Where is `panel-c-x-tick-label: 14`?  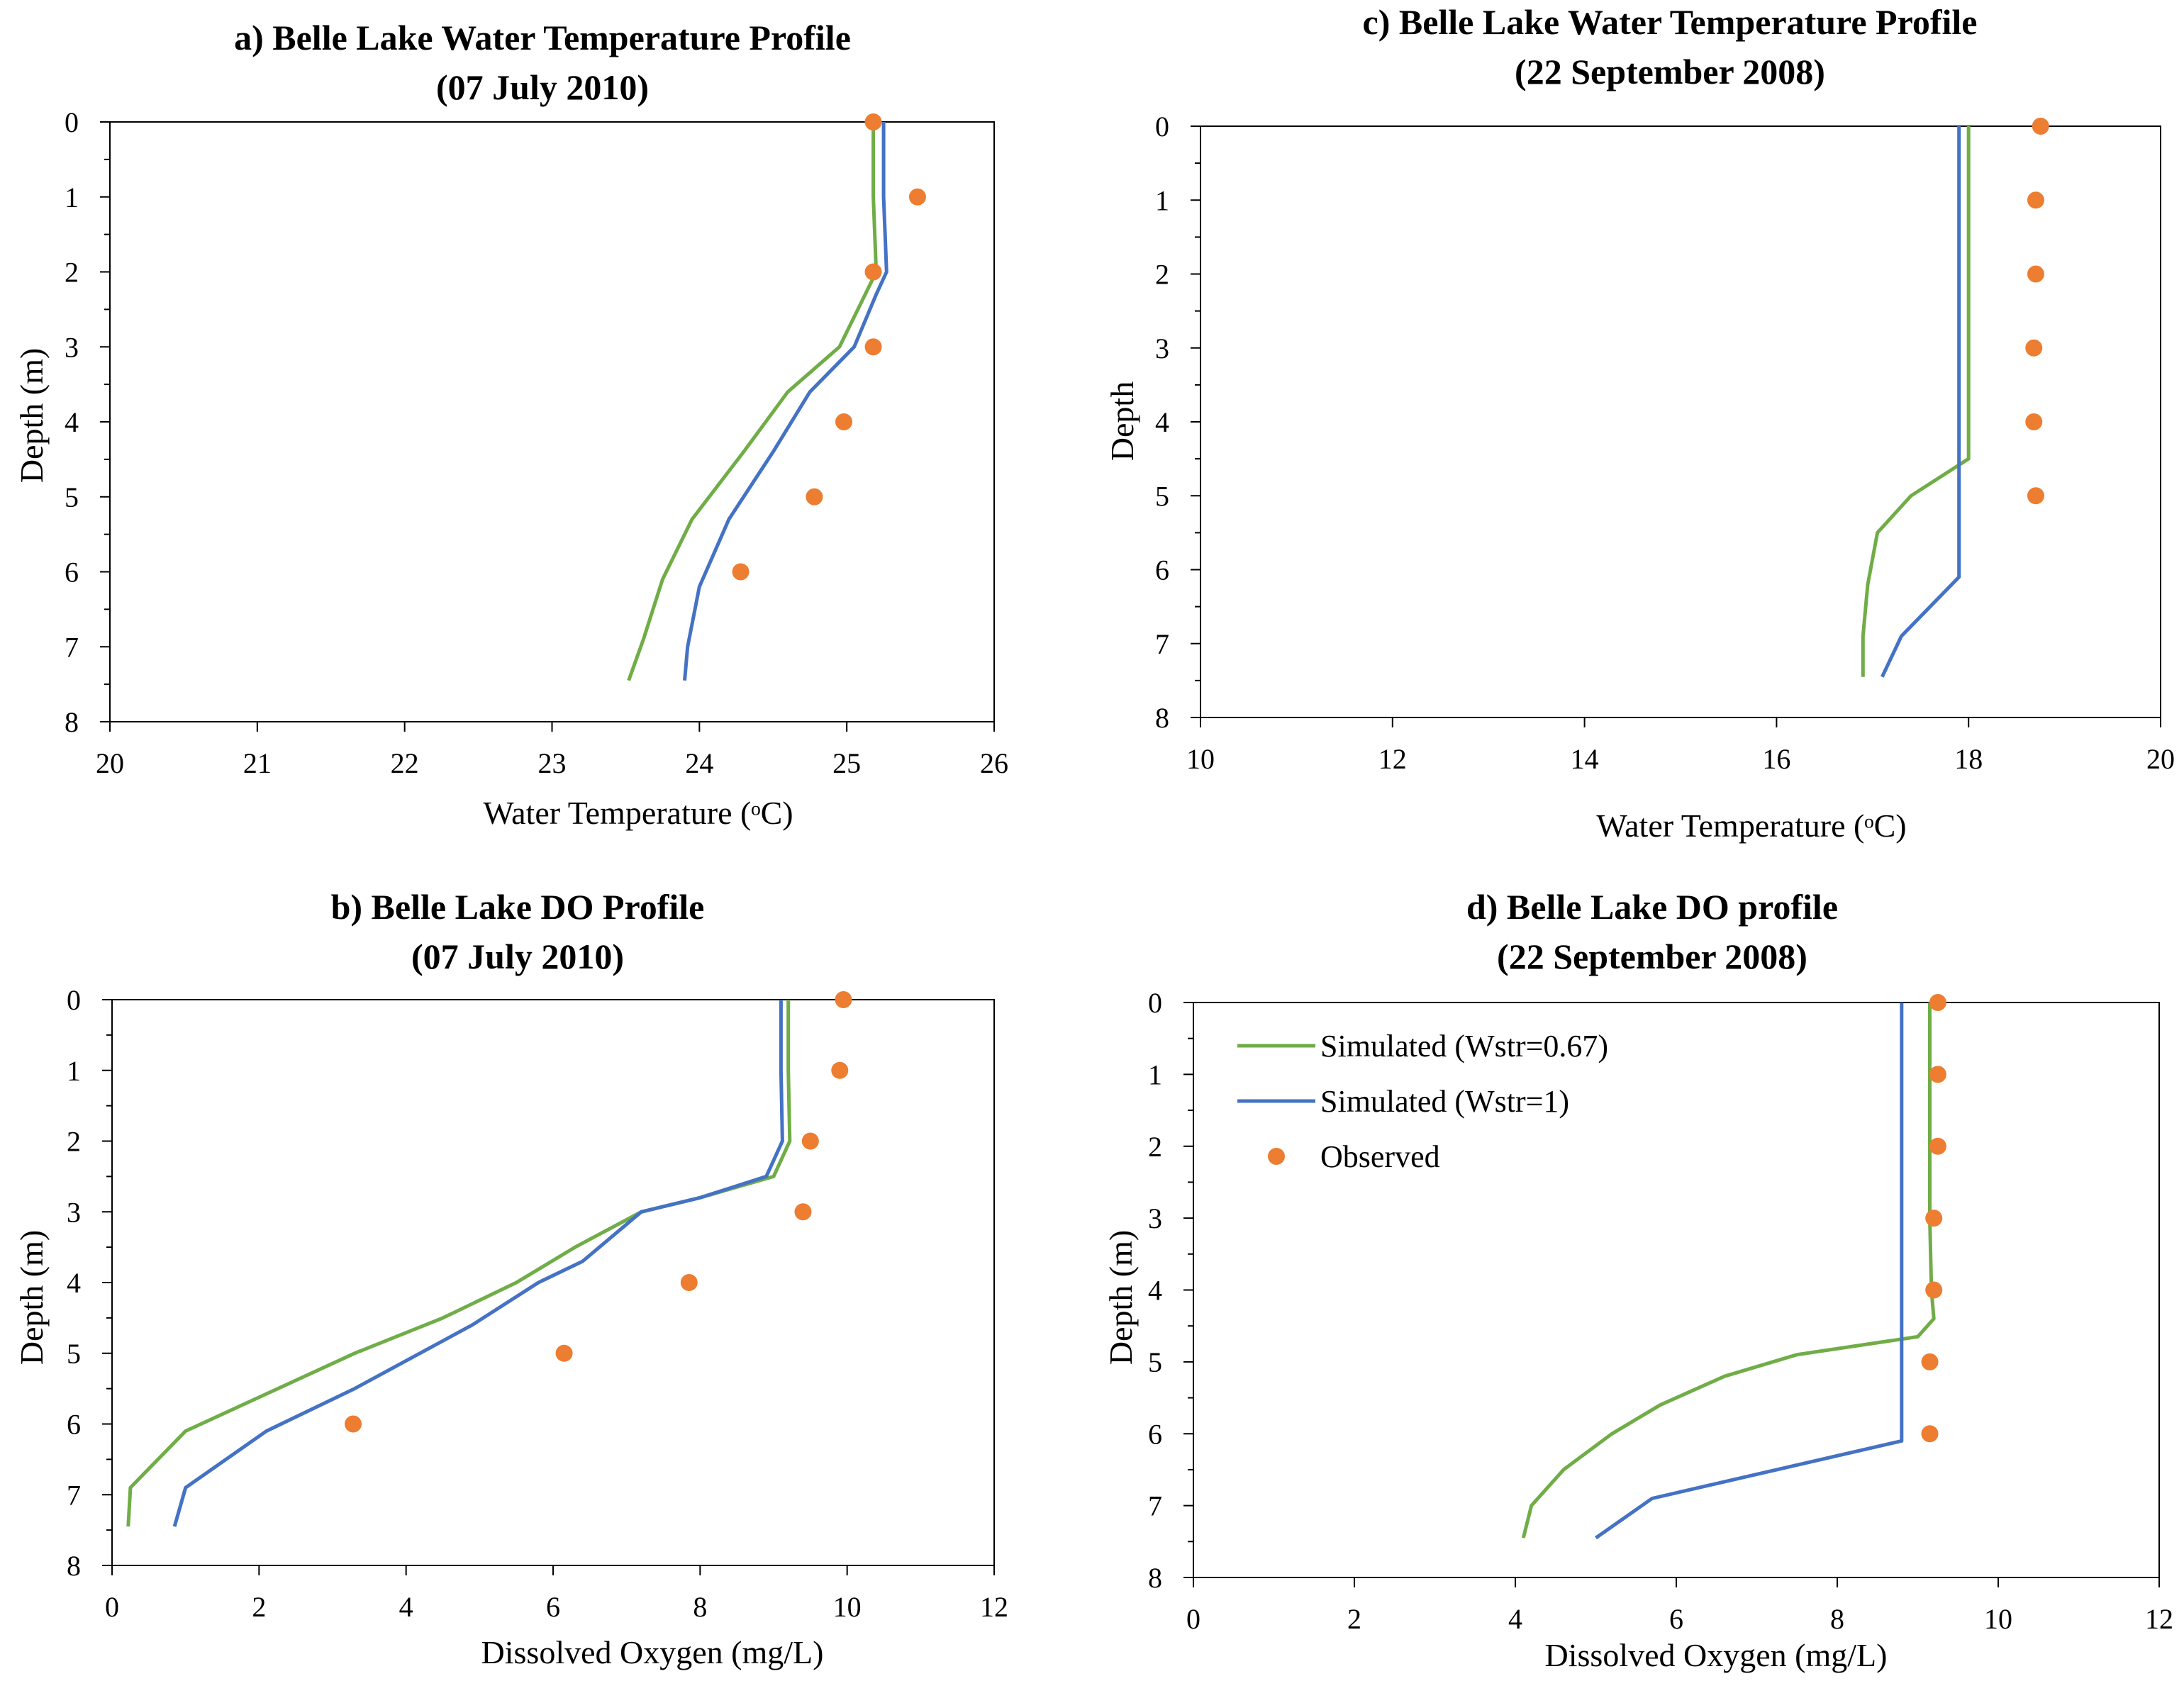 panel-c-x-tick-label: 14 is located at coordinates (1585, 759).